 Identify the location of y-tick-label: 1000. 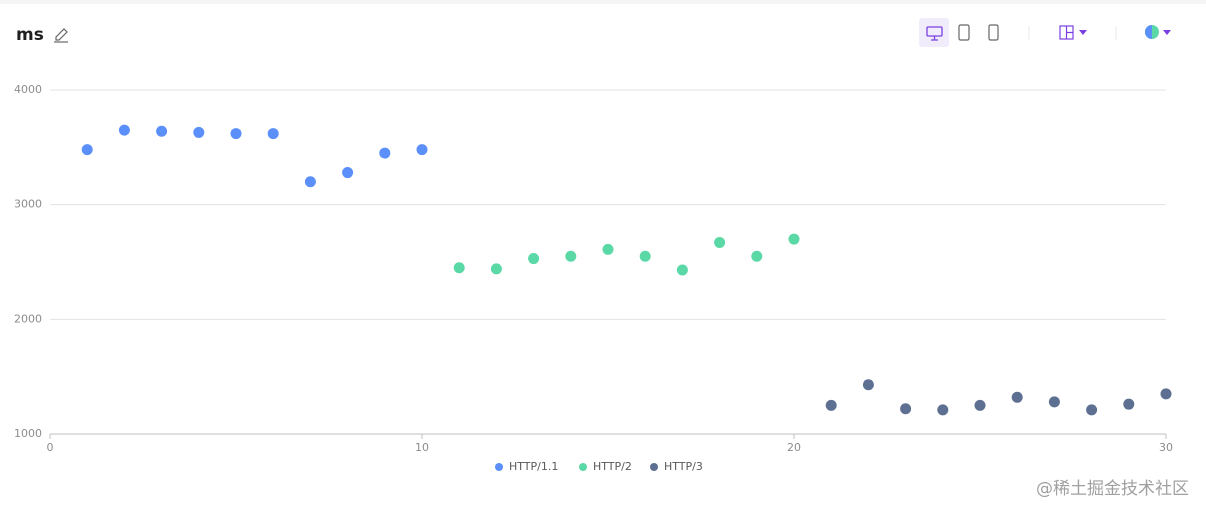
(28, 433).